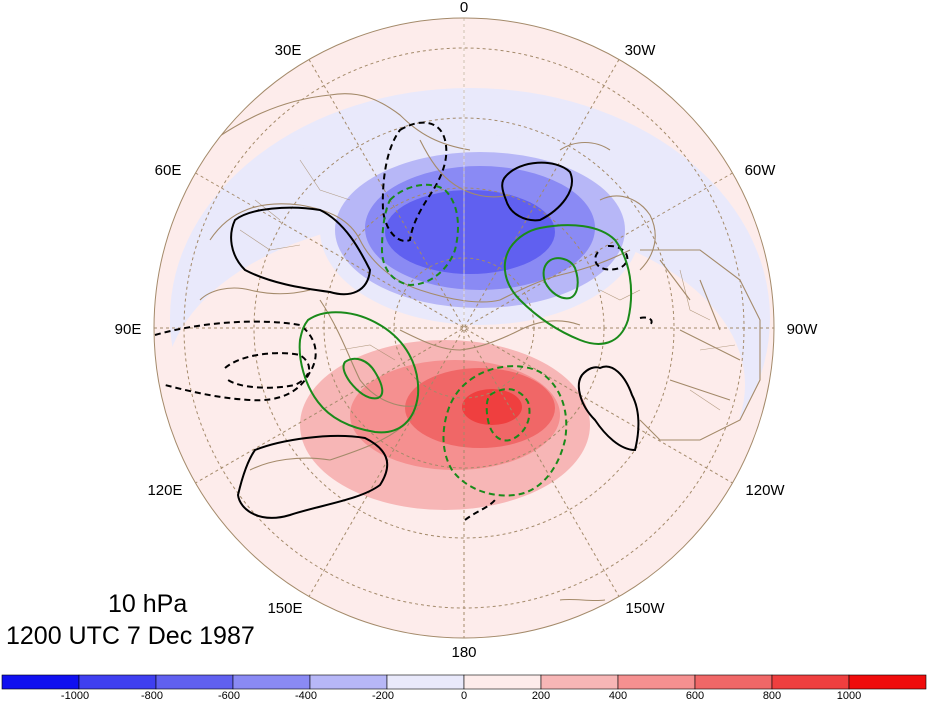 This screenshot has width=928, height=702. What do you see at coordinates (464, 8) in the screenshot?
I see `lon-label-0: 0` at bounding box center [464, 8].